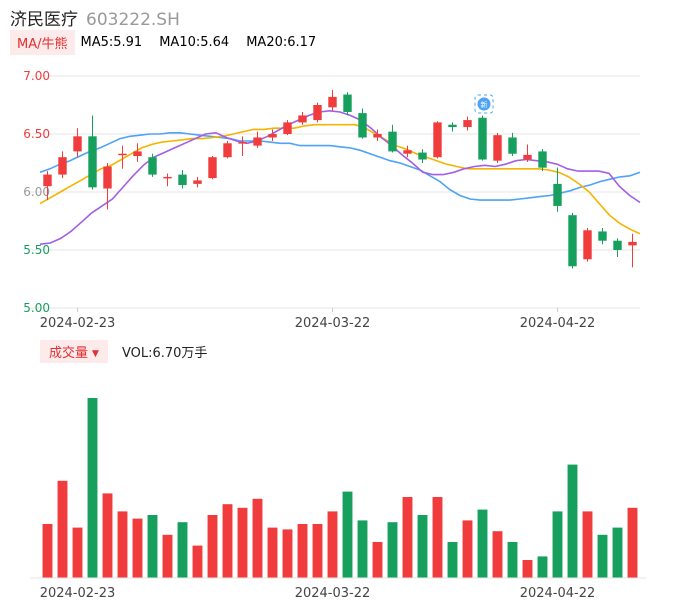  Describe the element at coordinates (111, 42) in the screenshot. I see `ma5-label: MA5:5.91` at that location.